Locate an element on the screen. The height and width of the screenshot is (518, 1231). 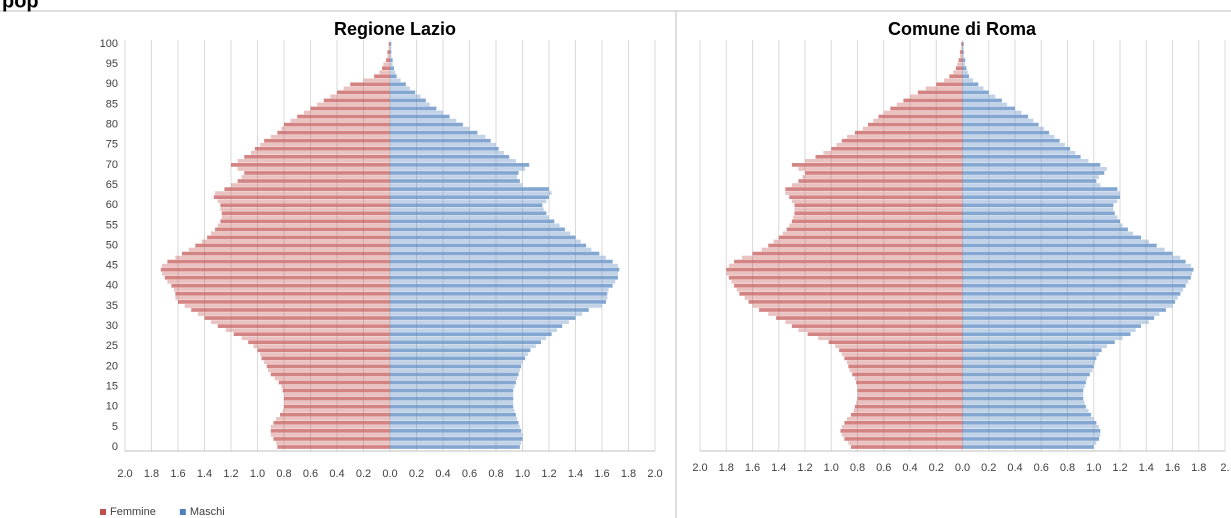
y-tick-label: 55 is located at coordinates (112, 225).